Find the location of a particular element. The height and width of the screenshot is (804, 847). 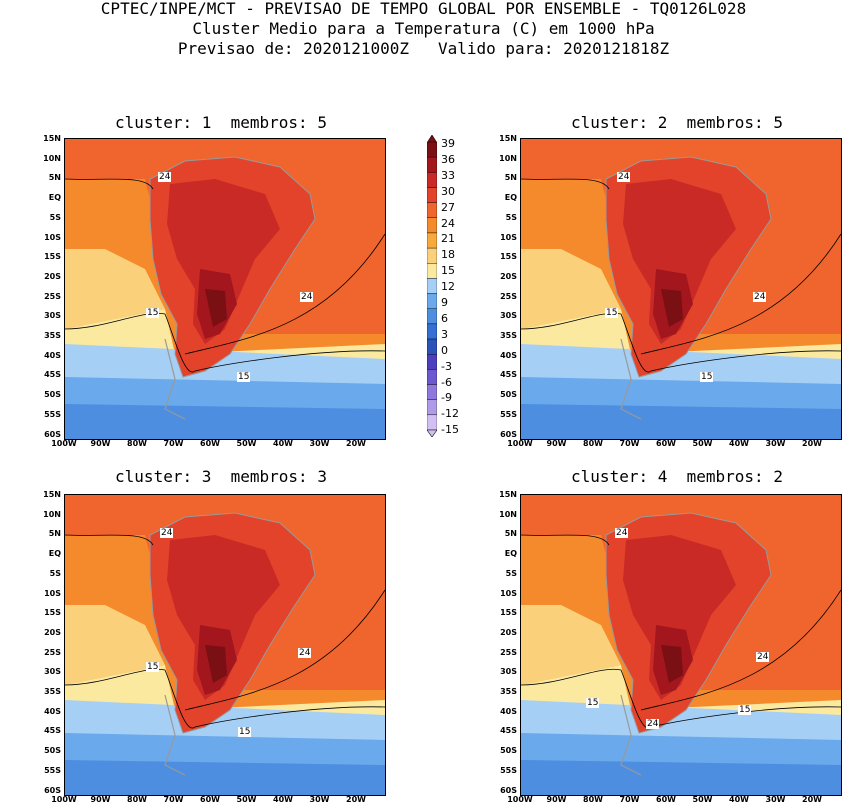

colorbar-label: 36 is located at coordinates (448, 159).